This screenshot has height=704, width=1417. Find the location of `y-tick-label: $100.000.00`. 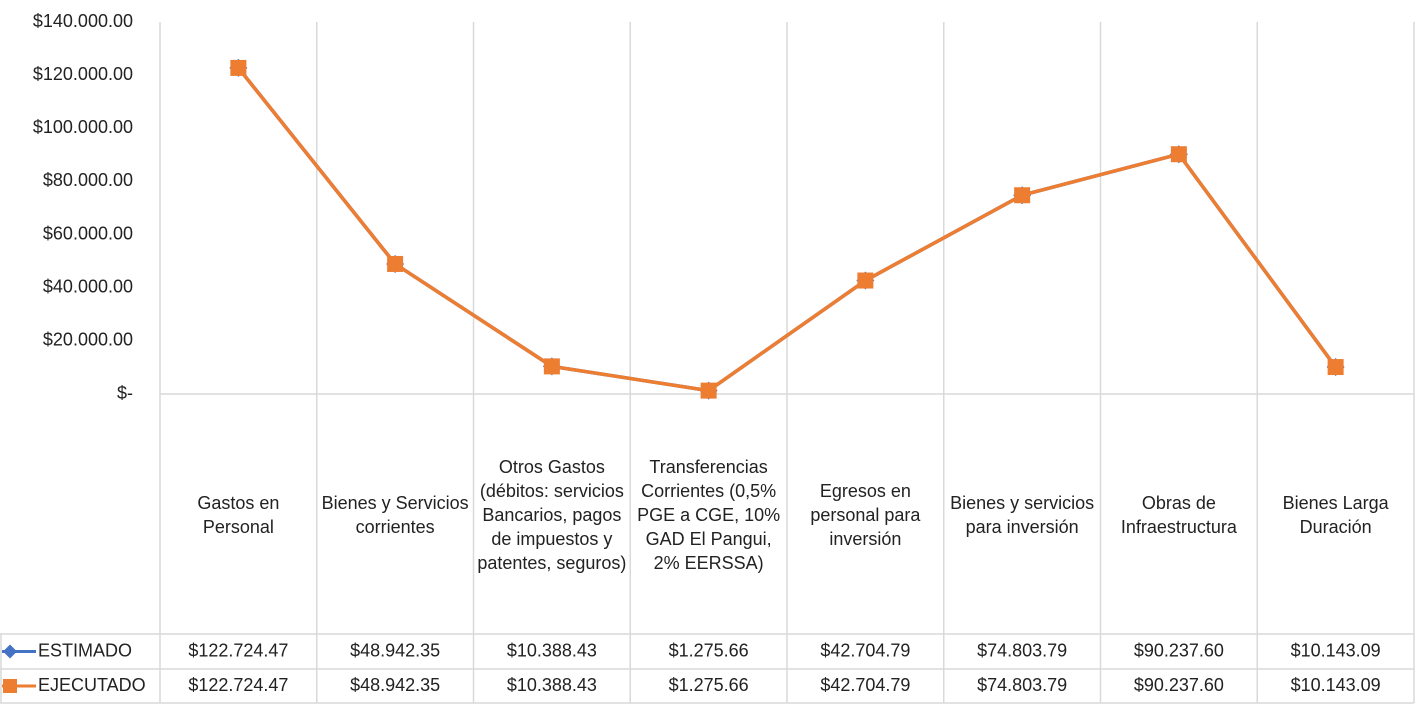

y-tick-label: $100.000.00 is located at coordinates (83, 127).